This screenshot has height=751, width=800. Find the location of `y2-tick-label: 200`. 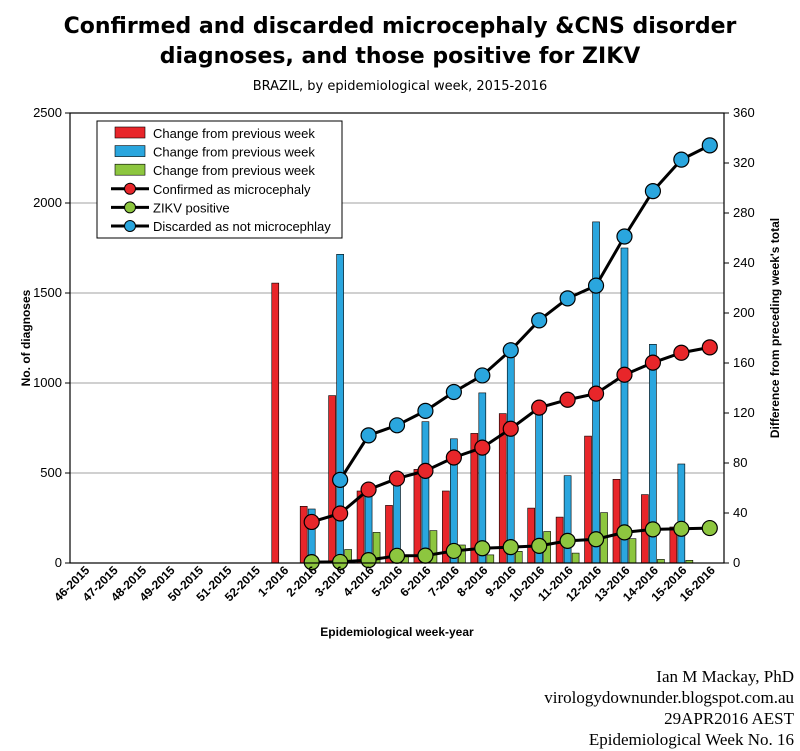

y2-tick-label: 200 is located at coordinates (744, 312).